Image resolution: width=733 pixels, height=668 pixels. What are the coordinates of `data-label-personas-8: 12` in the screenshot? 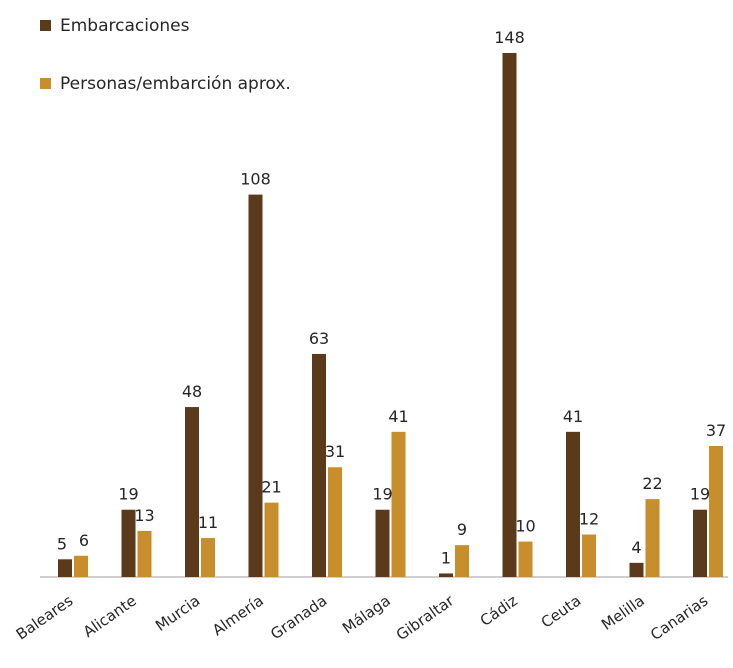 It's located at (589, 519).